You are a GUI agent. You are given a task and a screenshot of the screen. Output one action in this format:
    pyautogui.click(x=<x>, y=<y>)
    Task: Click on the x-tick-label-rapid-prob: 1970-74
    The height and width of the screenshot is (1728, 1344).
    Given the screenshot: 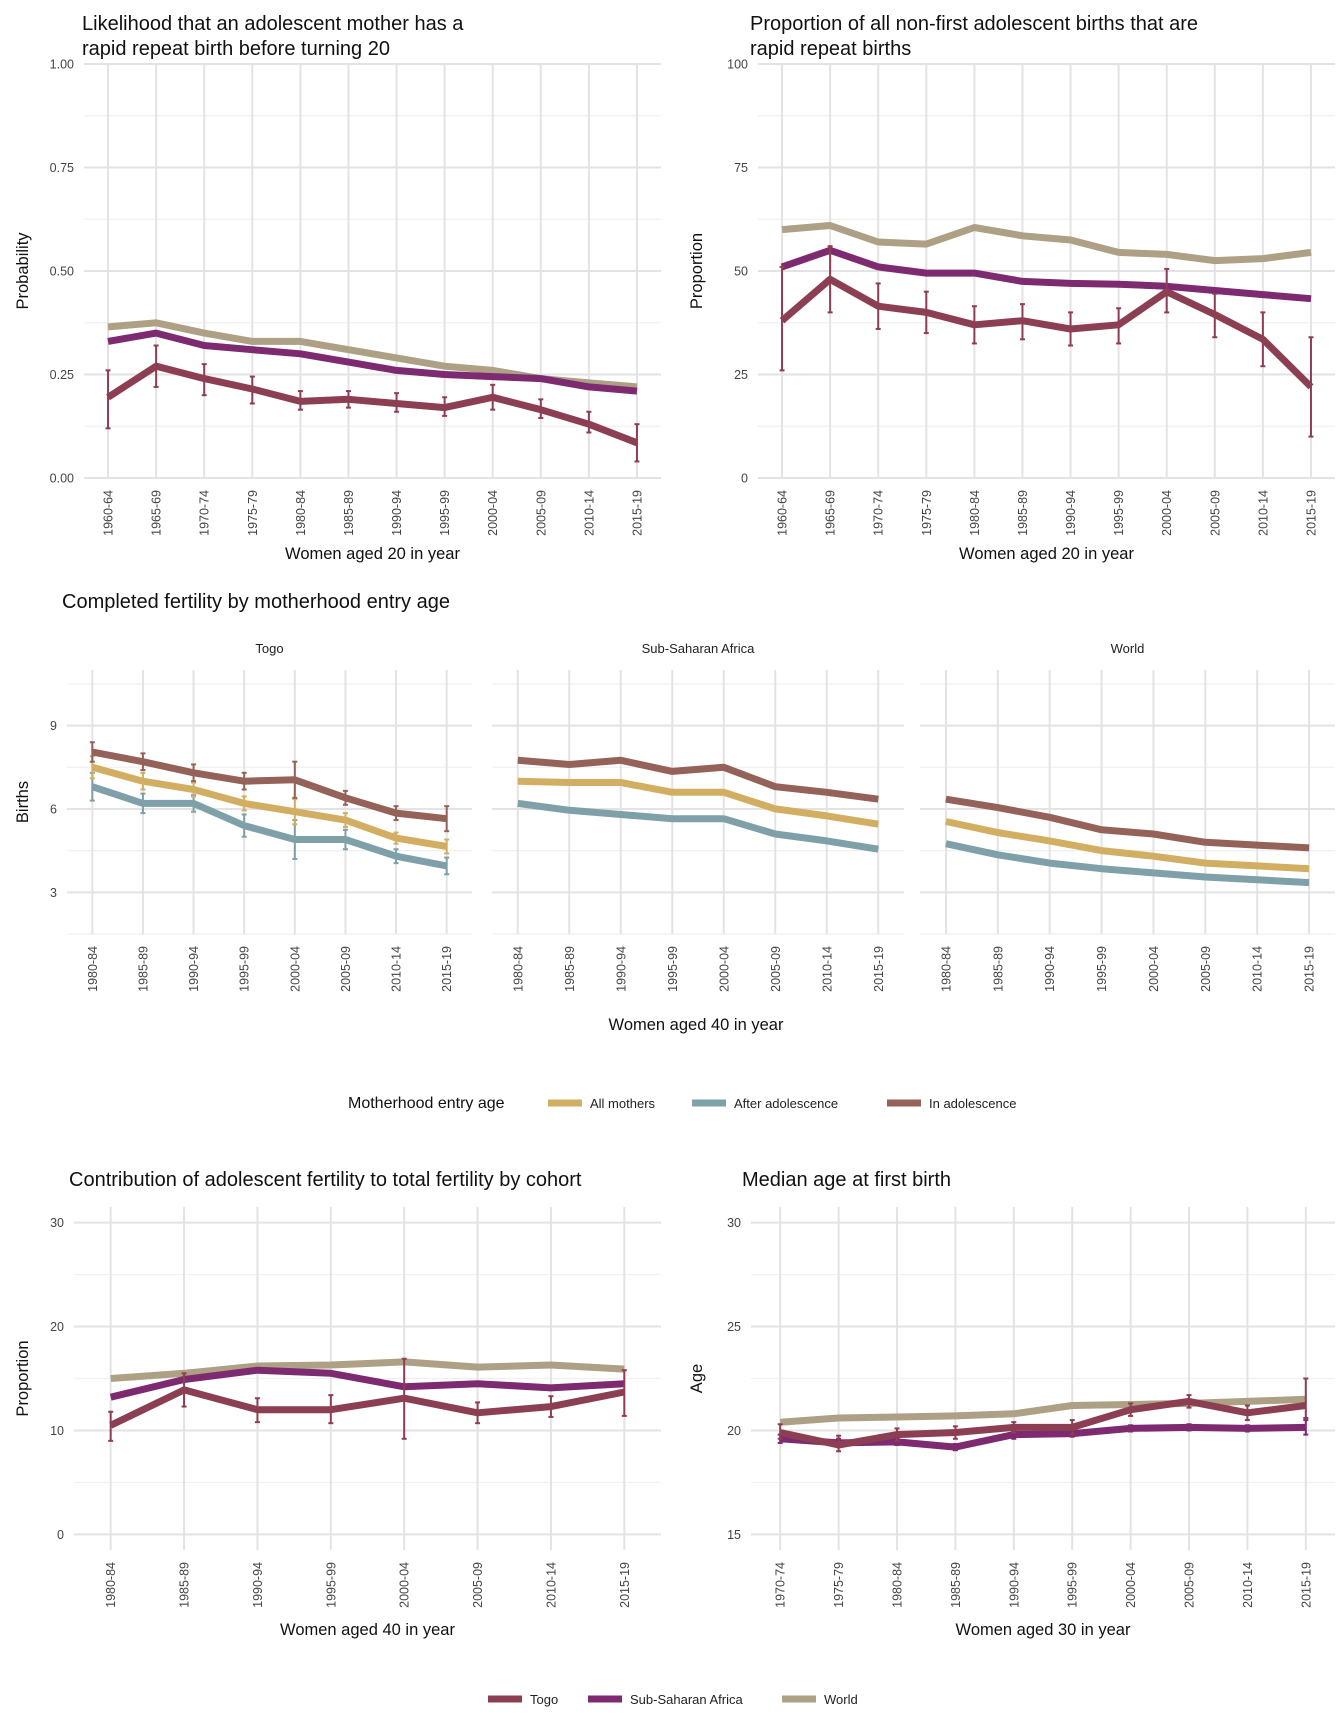 What is the action you would take?
    pyautogui.click(x=205, y=513)
    